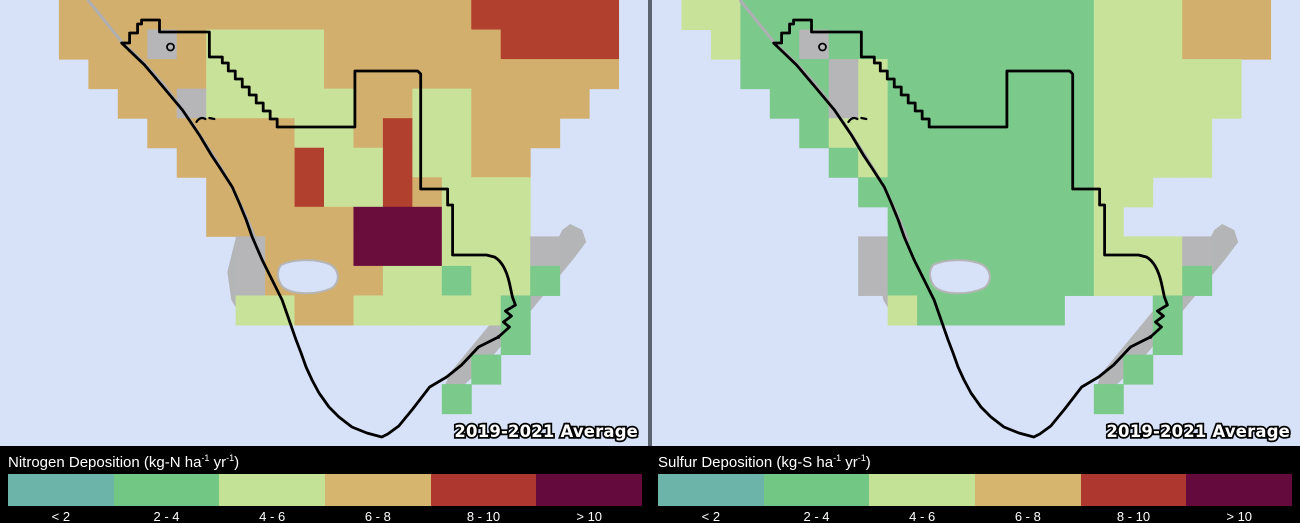 This screenshot has width=1300, height=523. Describe the element at coordinates (170, 47) in the screenshot. I see `islet-marker` at that location.